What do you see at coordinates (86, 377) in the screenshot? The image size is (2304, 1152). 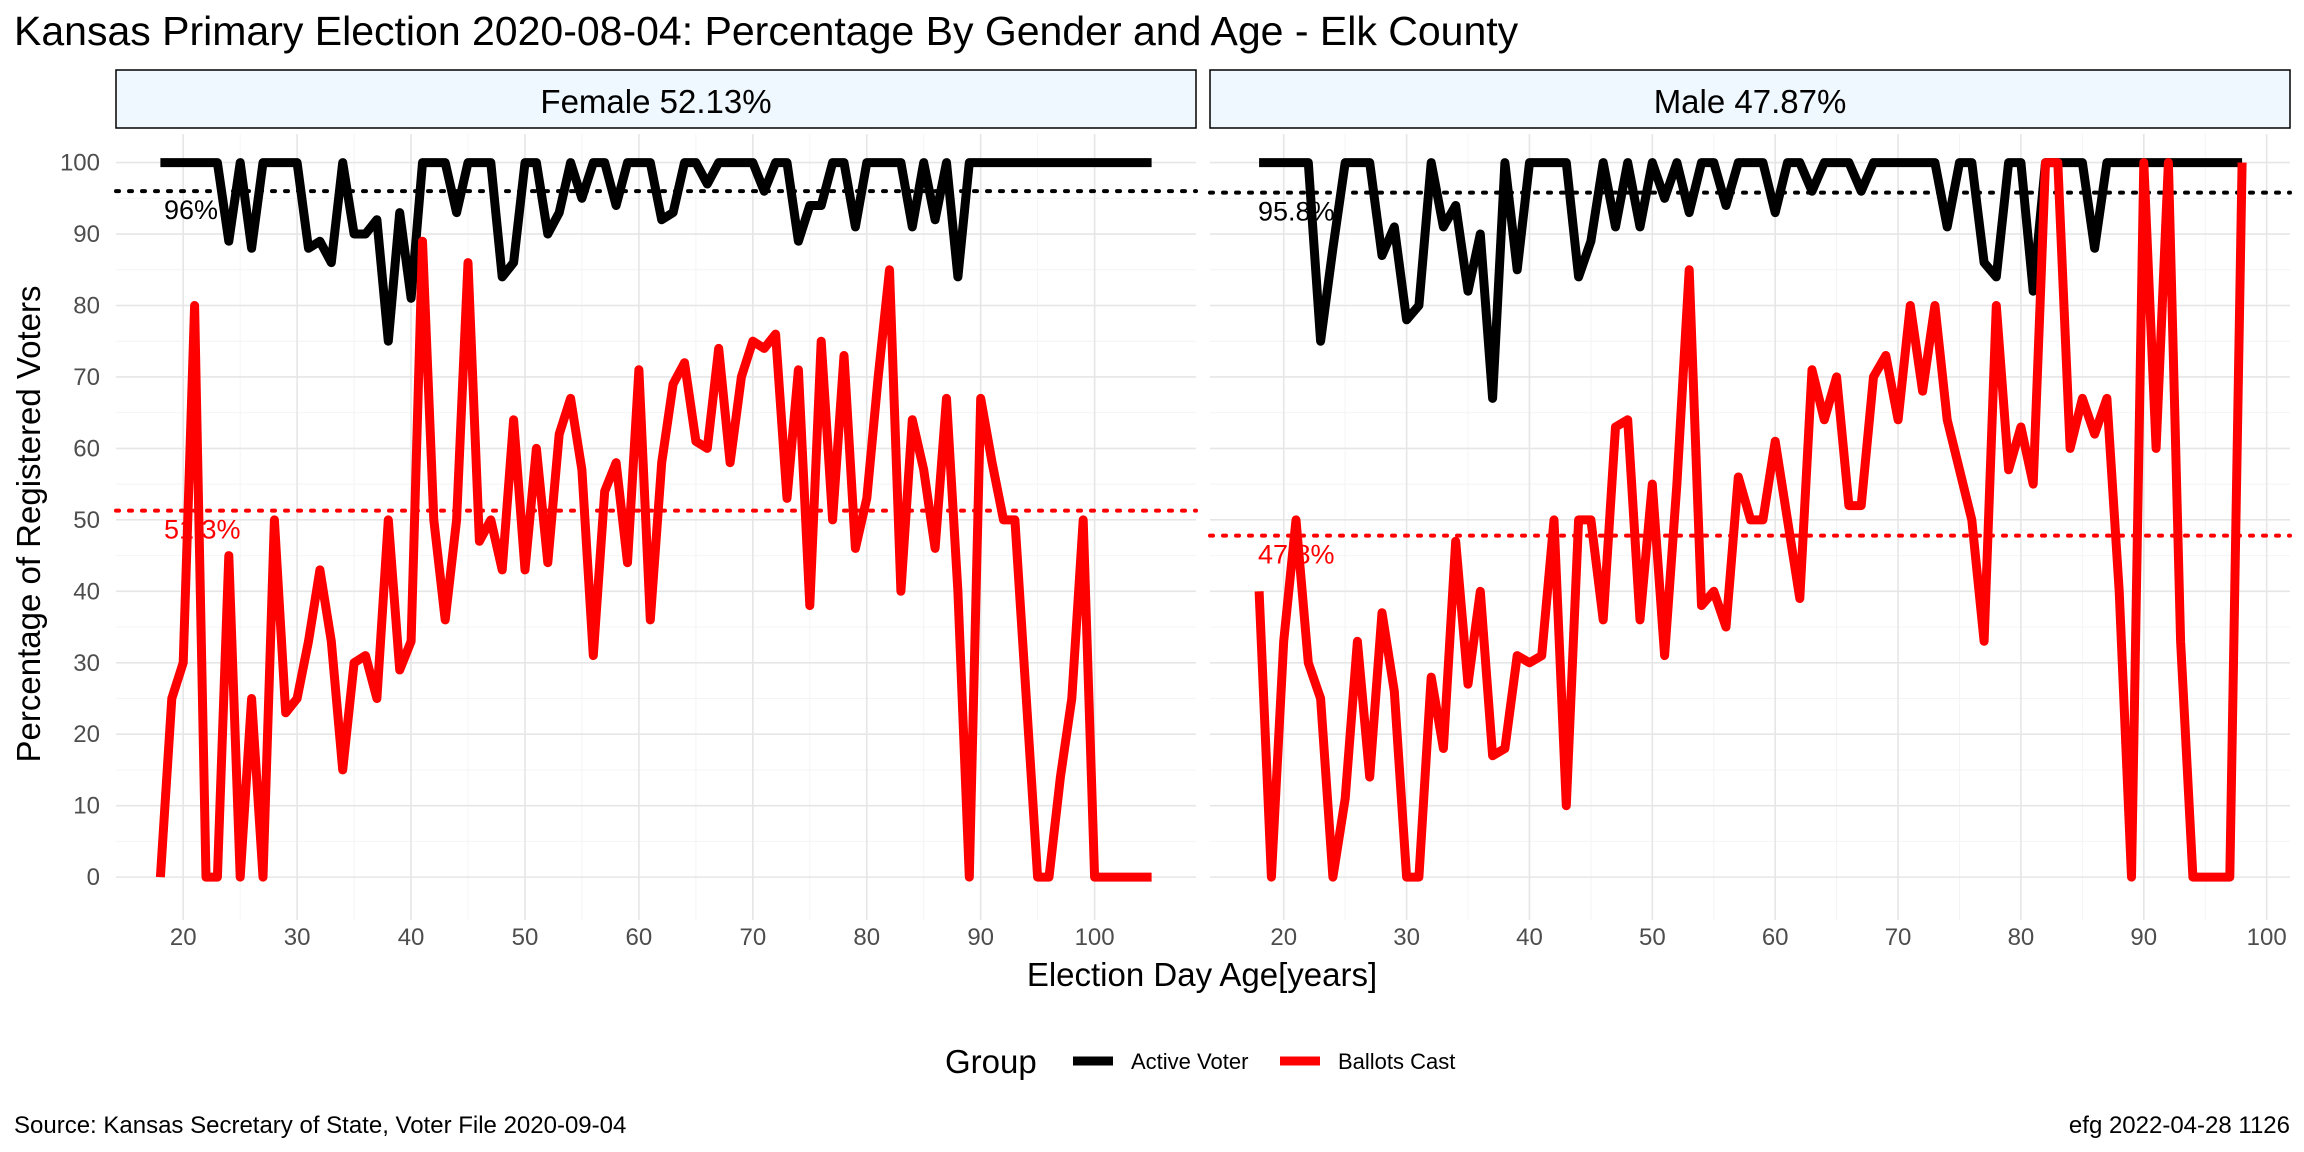 I see `y-tick-label: 70` at bounding box center [86, 377].